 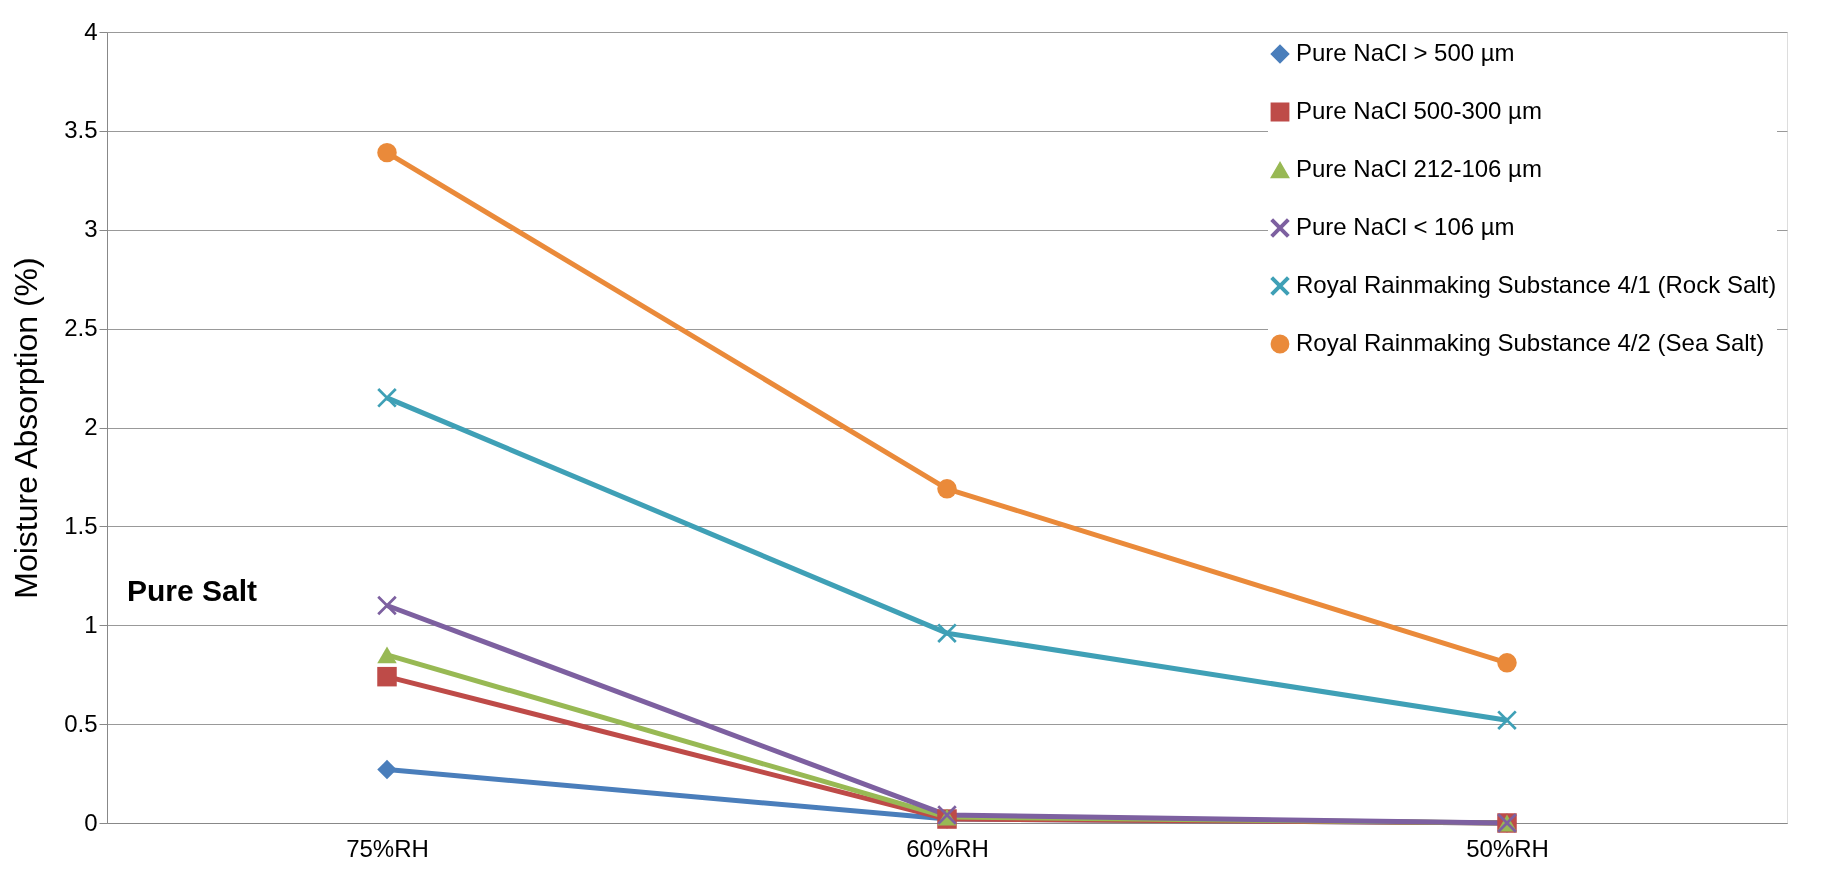 What do you see at coordinates (1419, 110) in the screenshot?
I see `legend-label: Pure NaCl 500-300 µm` at bounding box center [1419, 110].